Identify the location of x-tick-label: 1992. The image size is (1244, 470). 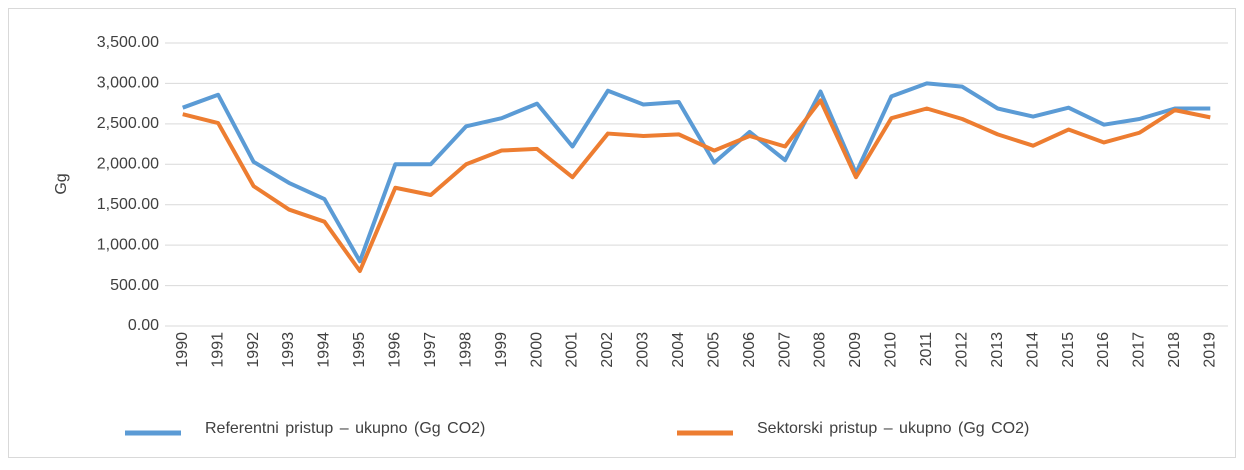
(253, 350).